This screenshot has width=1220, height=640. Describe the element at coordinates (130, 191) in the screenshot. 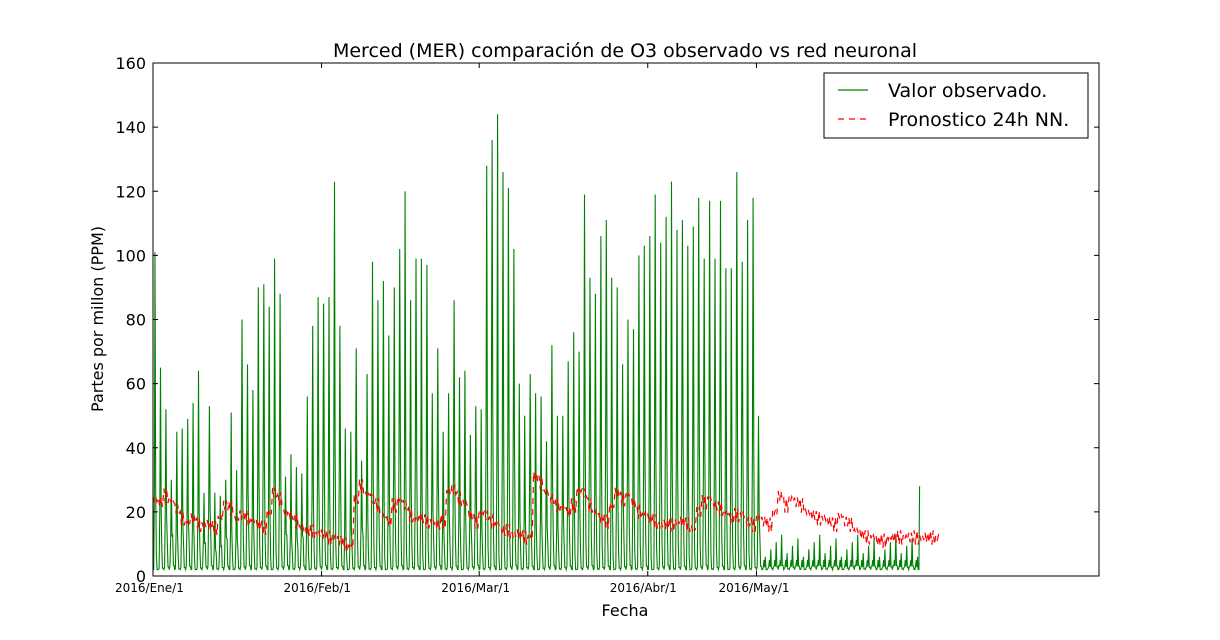

I see `y-tick-label: 120` at that location.